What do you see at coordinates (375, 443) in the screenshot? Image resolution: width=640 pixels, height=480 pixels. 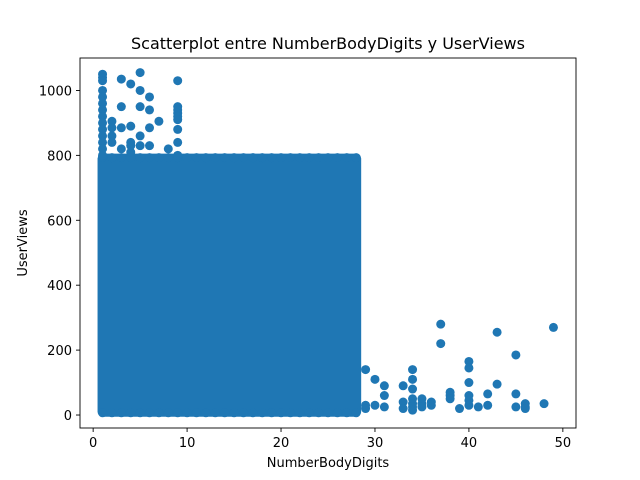 I see `x-tick-label: 30` at bounding box center [375, 443].